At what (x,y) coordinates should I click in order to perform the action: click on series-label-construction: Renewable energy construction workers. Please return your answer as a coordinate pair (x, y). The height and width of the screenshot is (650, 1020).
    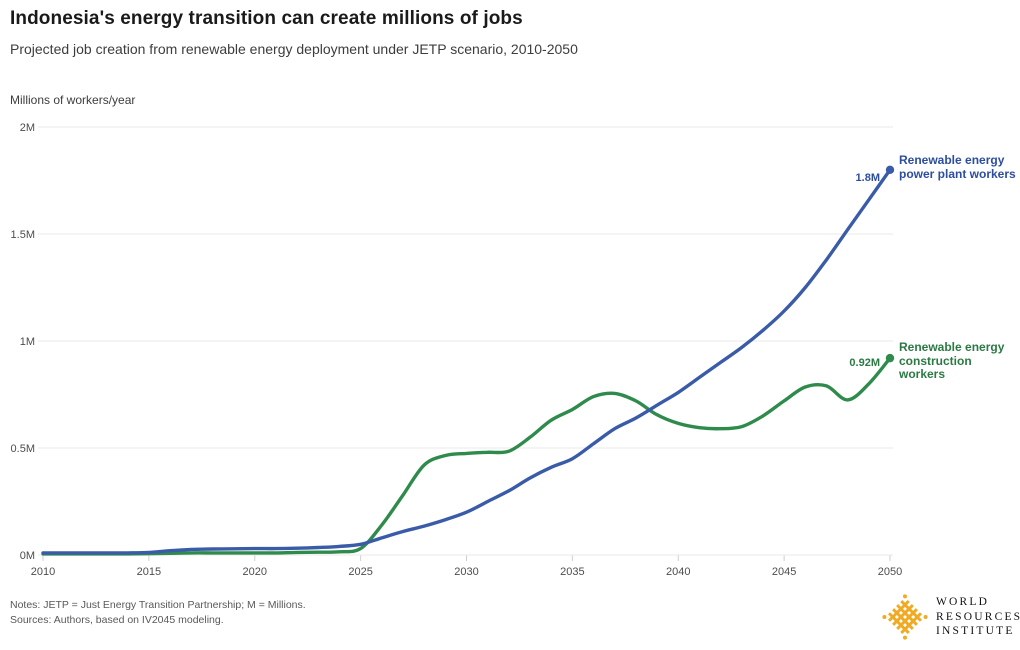
    Looking at the image, I should click on (958, 361).